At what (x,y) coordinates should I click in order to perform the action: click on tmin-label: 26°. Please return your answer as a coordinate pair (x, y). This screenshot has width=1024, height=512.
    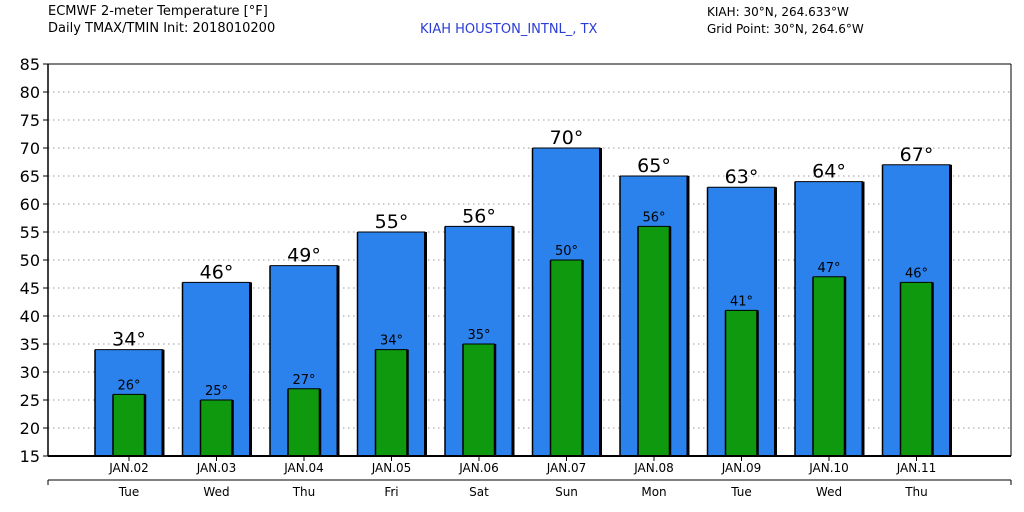
    Looking at the image, I should click on (128, 385).